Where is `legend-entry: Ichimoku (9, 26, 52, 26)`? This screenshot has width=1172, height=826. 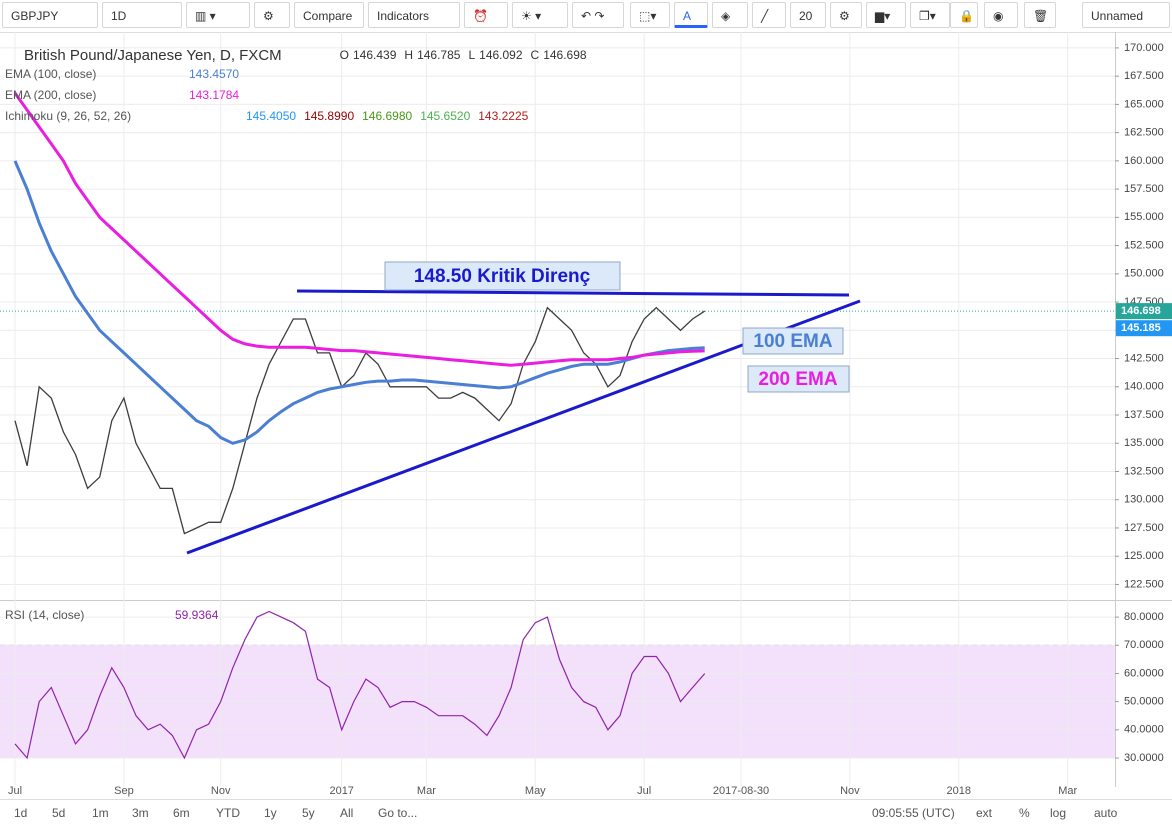 legend-entry: Ichimoku (9, 26, 52, 26) is located at coordinates (68, 116).